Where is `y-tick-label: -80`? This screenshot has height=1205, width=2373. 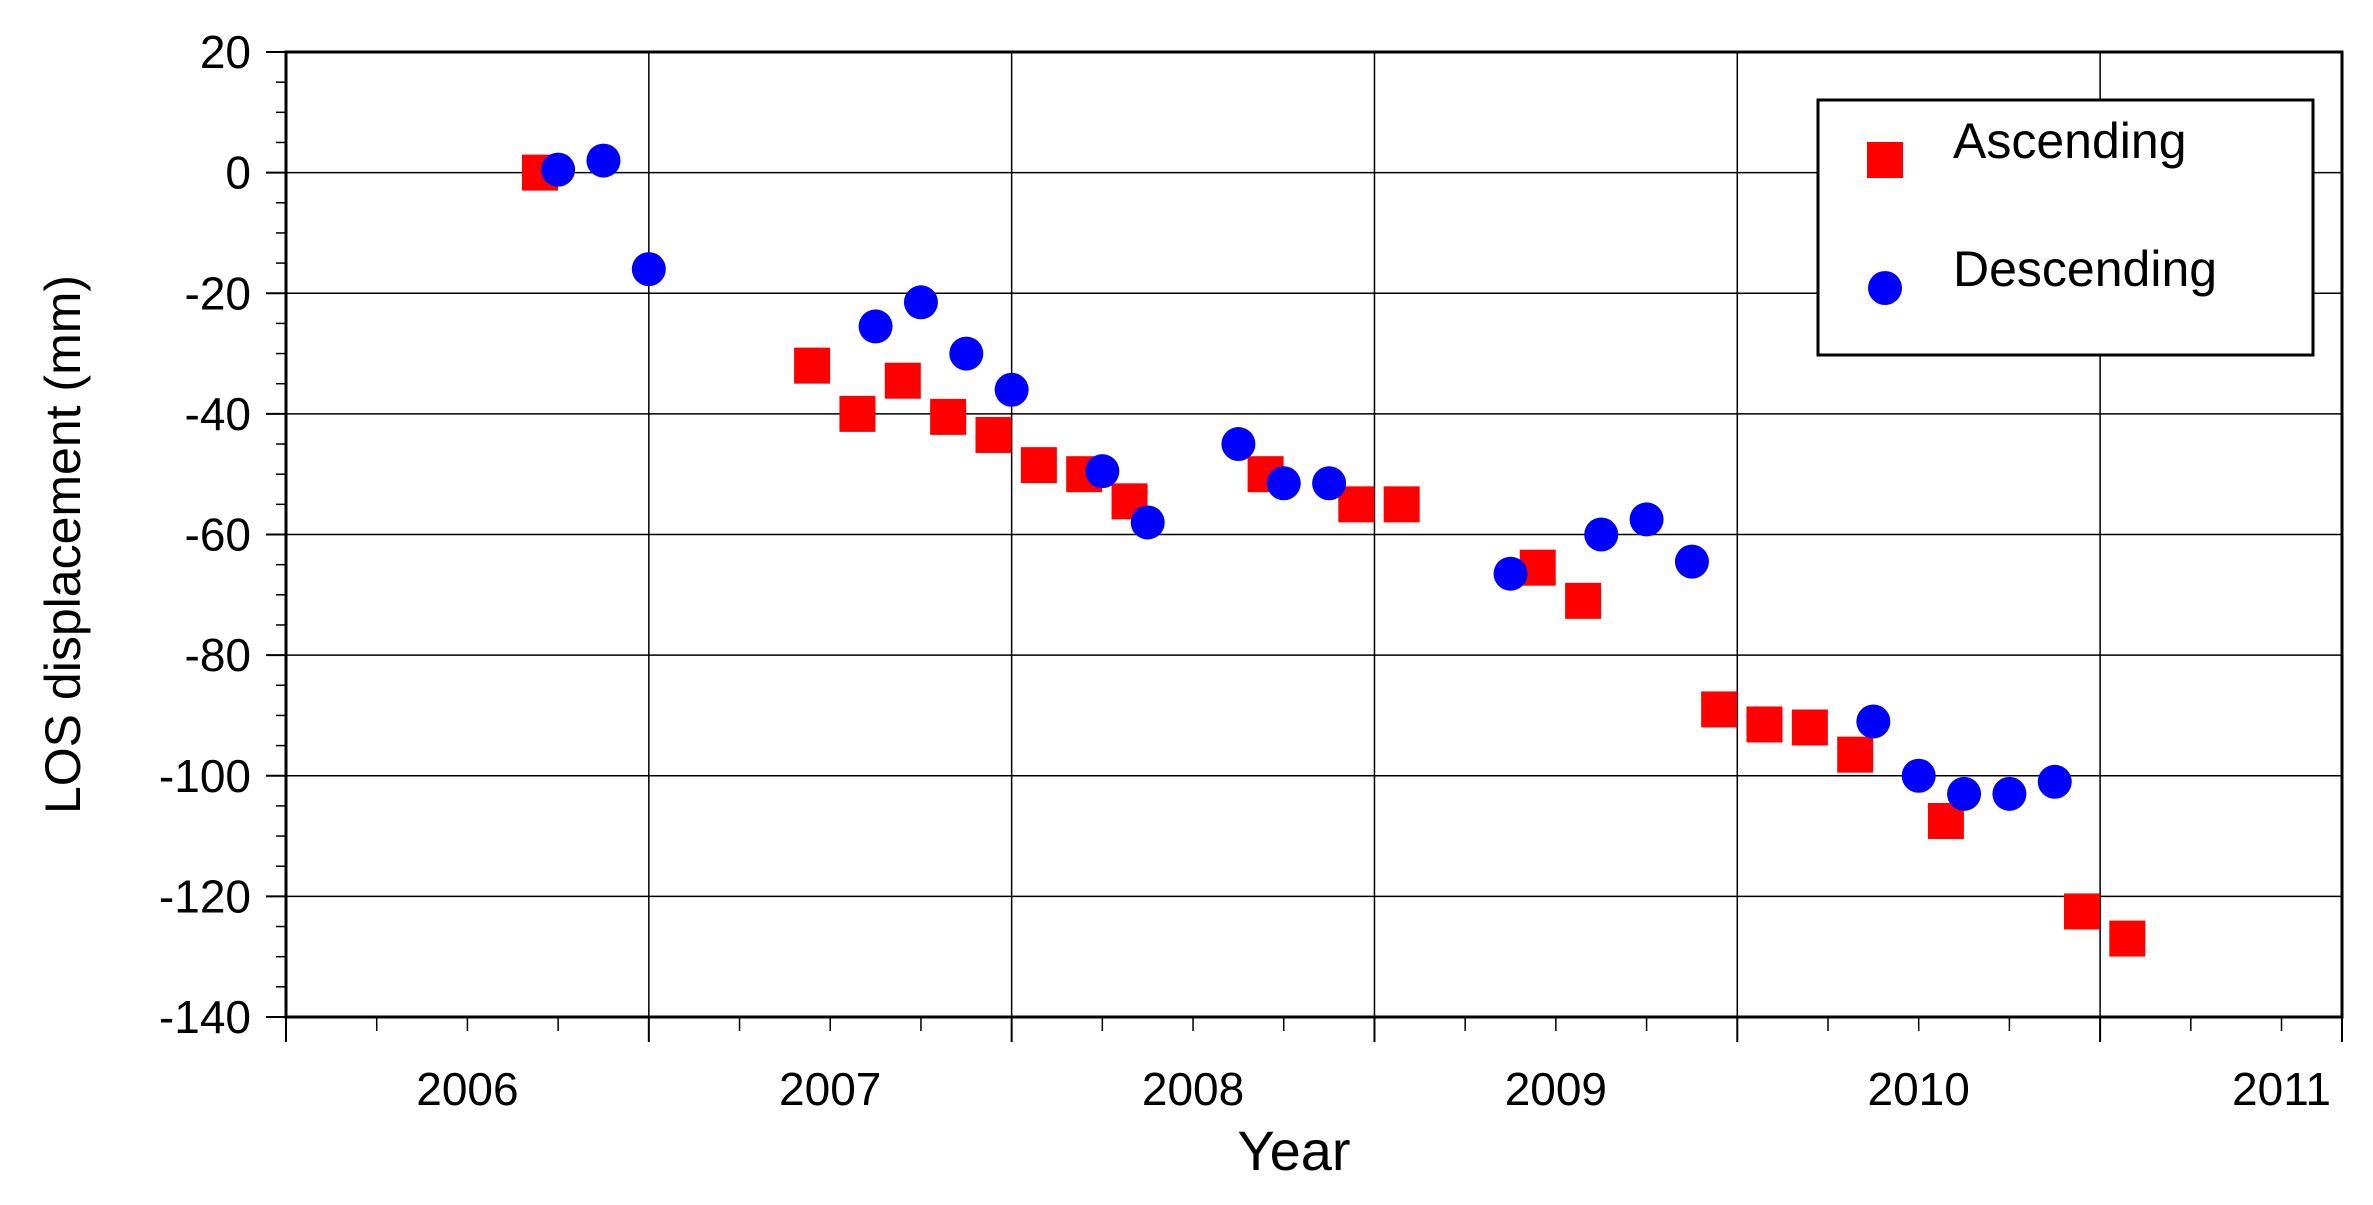 y-tick-label: -80 is located at coordinates (218, 655).